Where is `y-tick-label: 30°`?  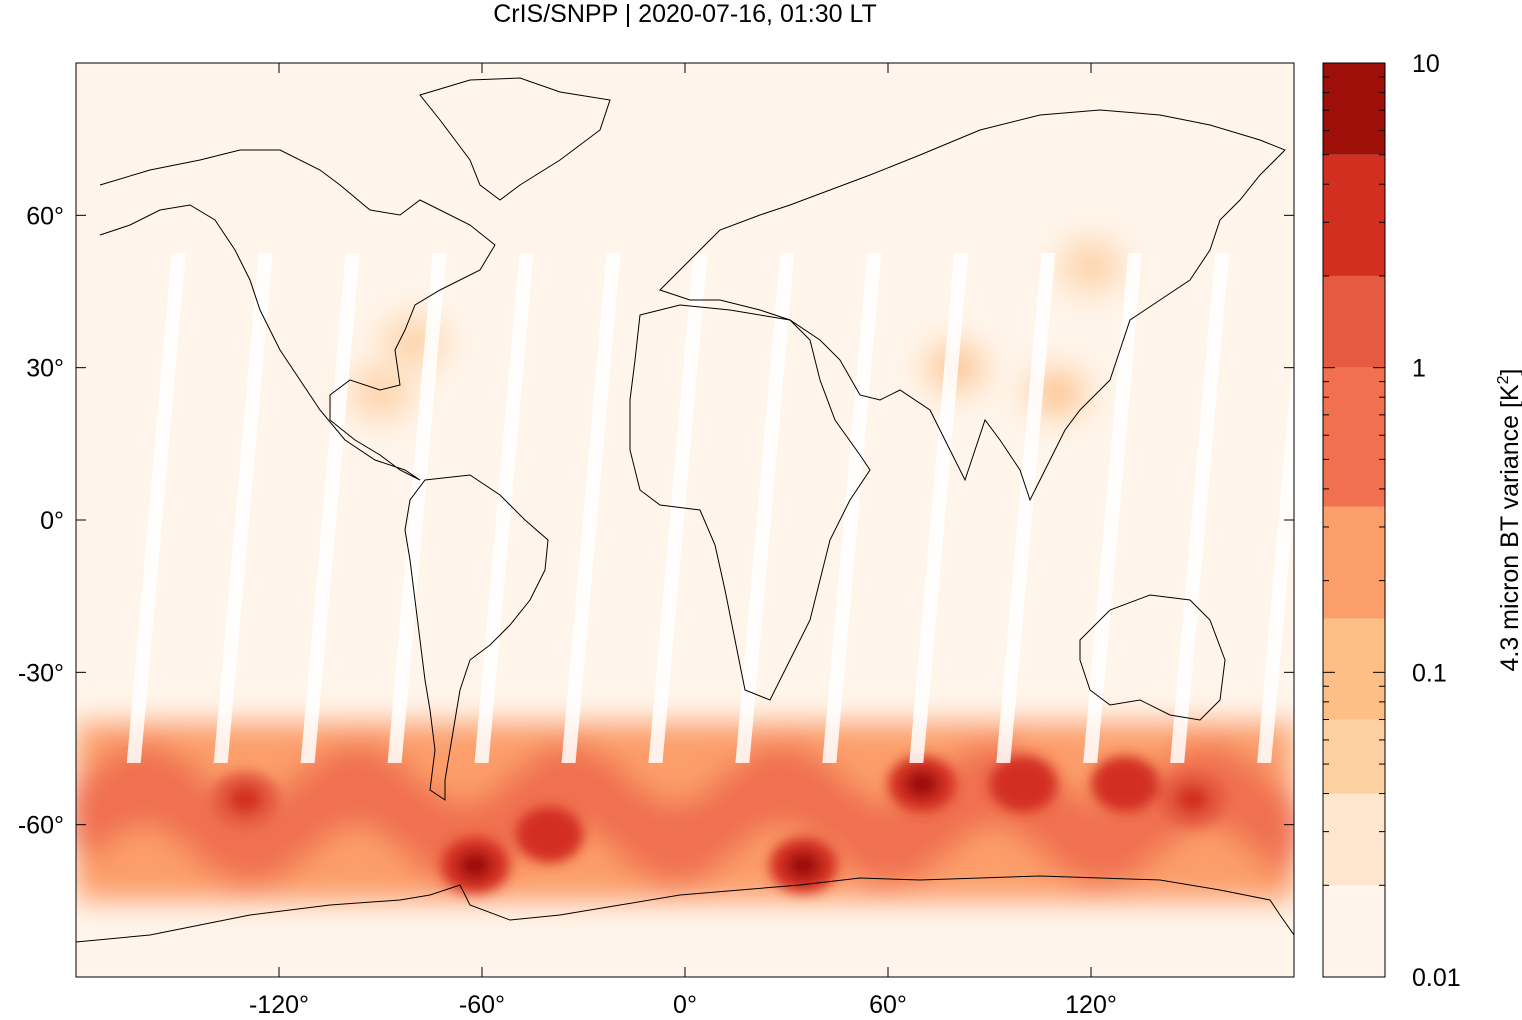 y-tick-label: 30° is located at coordinates (45, 369).